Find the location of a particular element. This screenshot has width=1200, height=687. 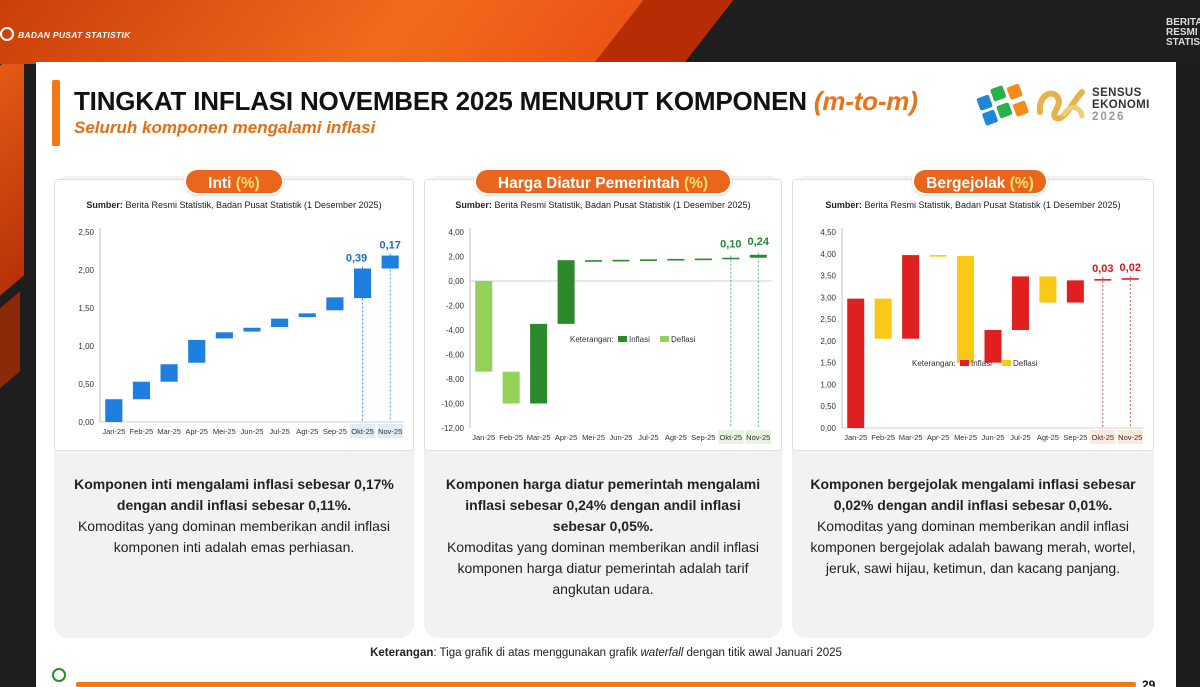

bps-emblem-icon is located at coordinates (7, 34).